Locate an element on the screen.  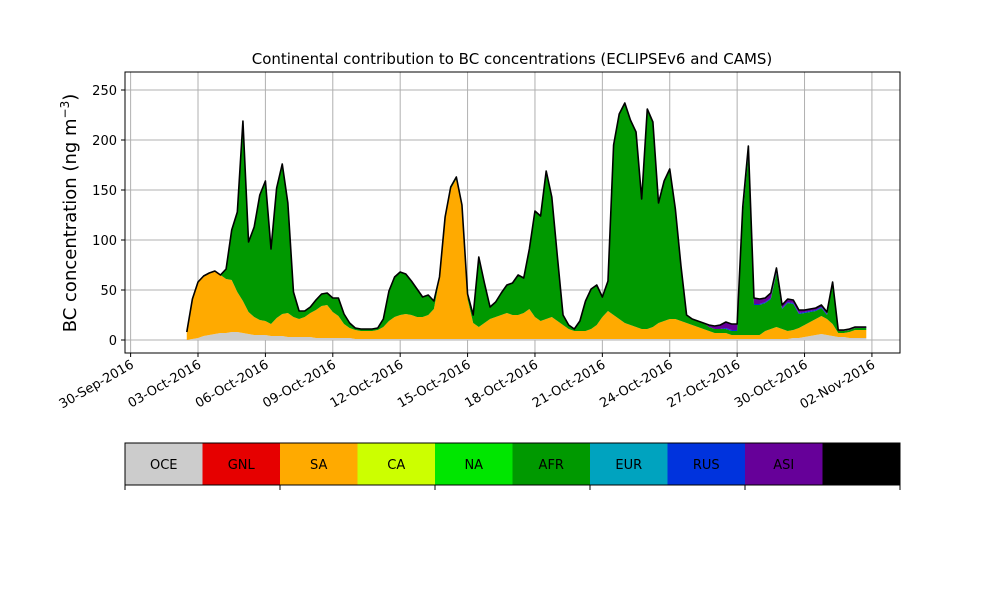
legend-swatch-ca is located at coordinates (396, 464).